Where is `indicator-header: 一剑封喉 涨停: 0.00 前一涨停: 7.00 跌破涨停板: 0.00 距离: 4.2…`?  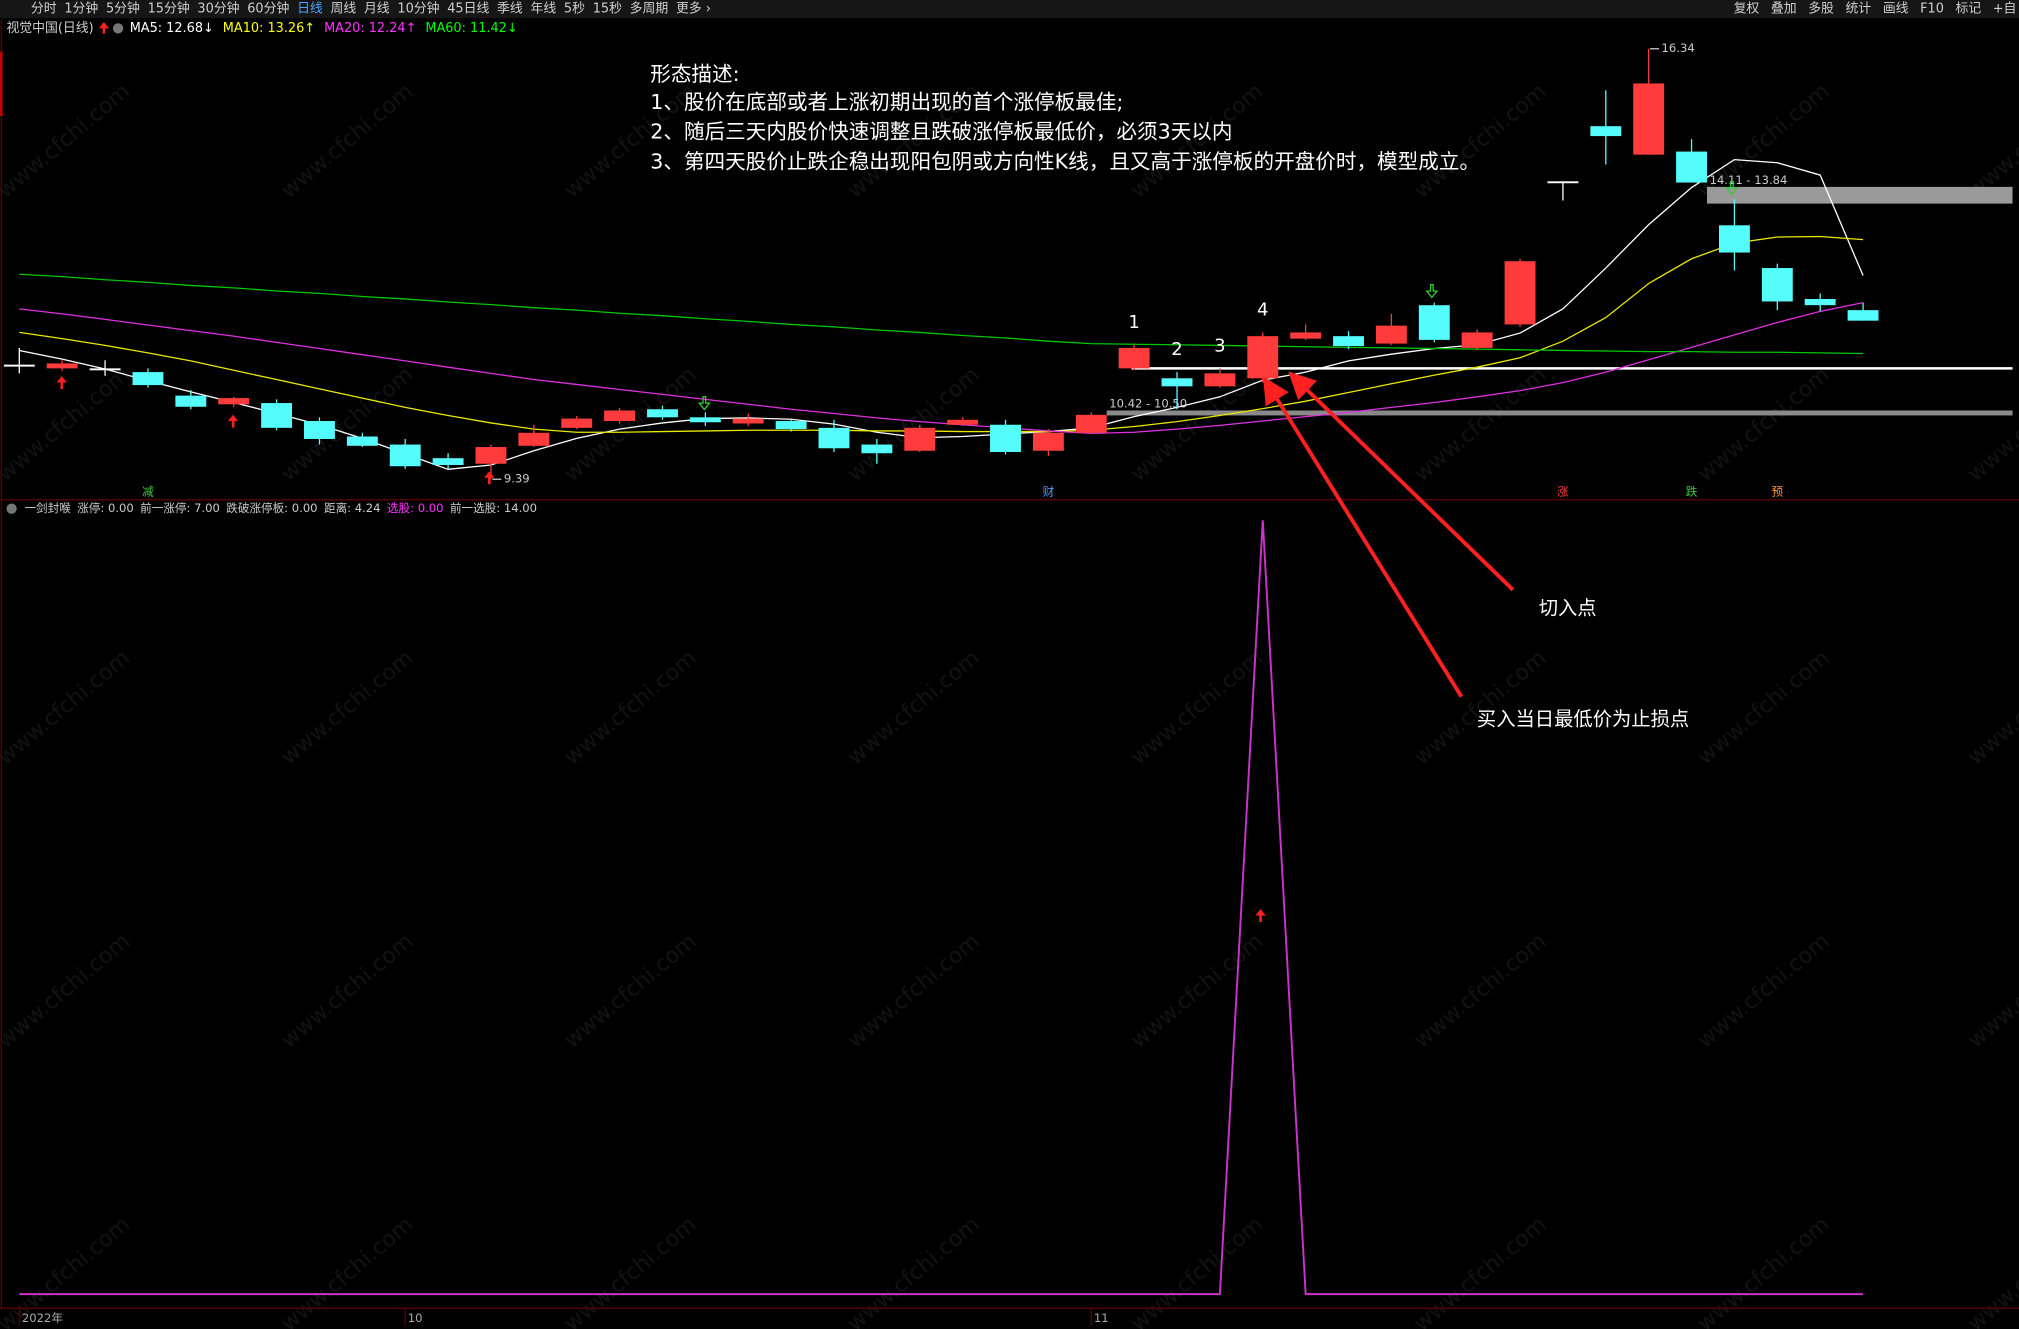 indicator-header: 一剑封喉 涨停: 0.00 前一涨停: 7.00 跌破涨停板: 0.00 距离: 4.2… is located at coordinates (271, 508).